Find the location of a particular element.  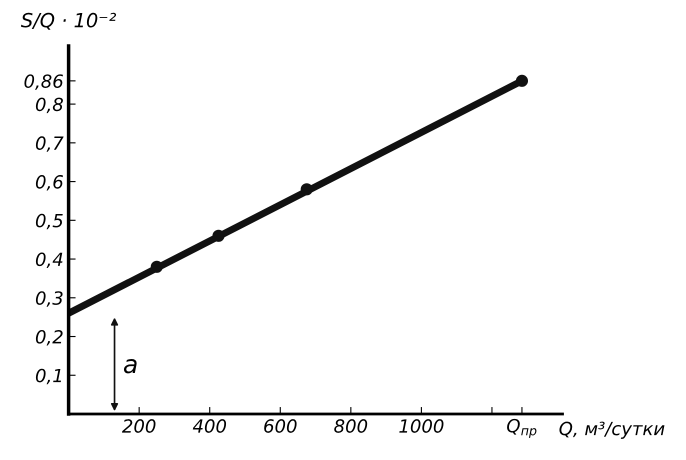

x-tick-label: 1000 is located at coordinates (421, 426).